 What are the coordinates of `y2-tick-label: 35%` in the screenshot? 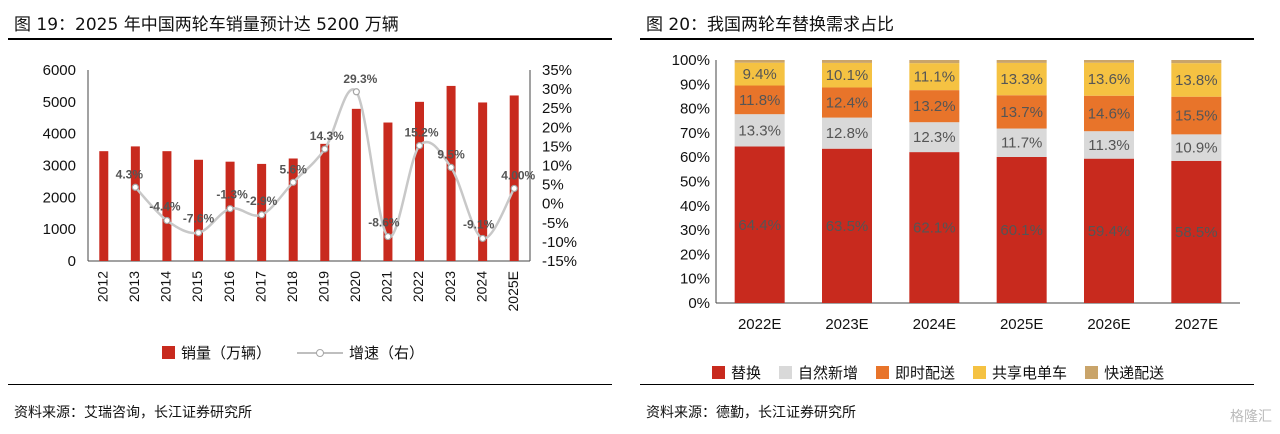 It's located at (557, 70).